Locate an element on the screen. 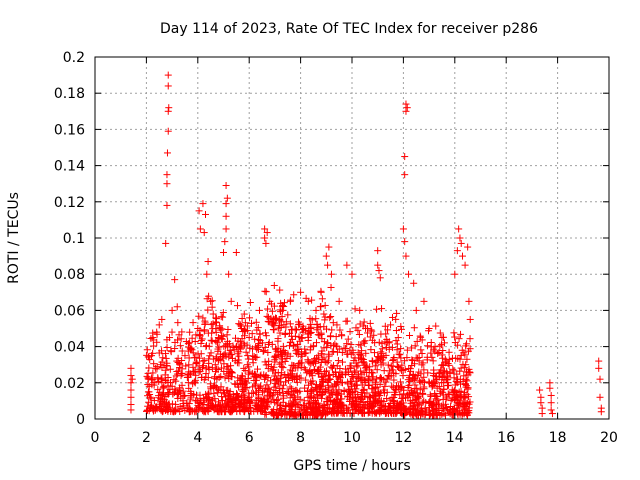 This screenshot has width=640, height=480. y-tick-label: 0.06 is located at coordinates (69, 311).